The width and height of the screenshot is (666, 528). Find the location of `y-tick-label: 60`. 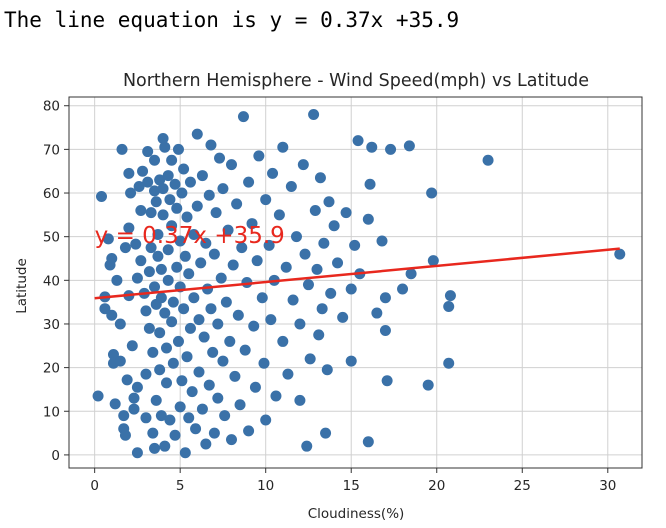

y-tick-label: 60 is located at coordinates (51, 194).